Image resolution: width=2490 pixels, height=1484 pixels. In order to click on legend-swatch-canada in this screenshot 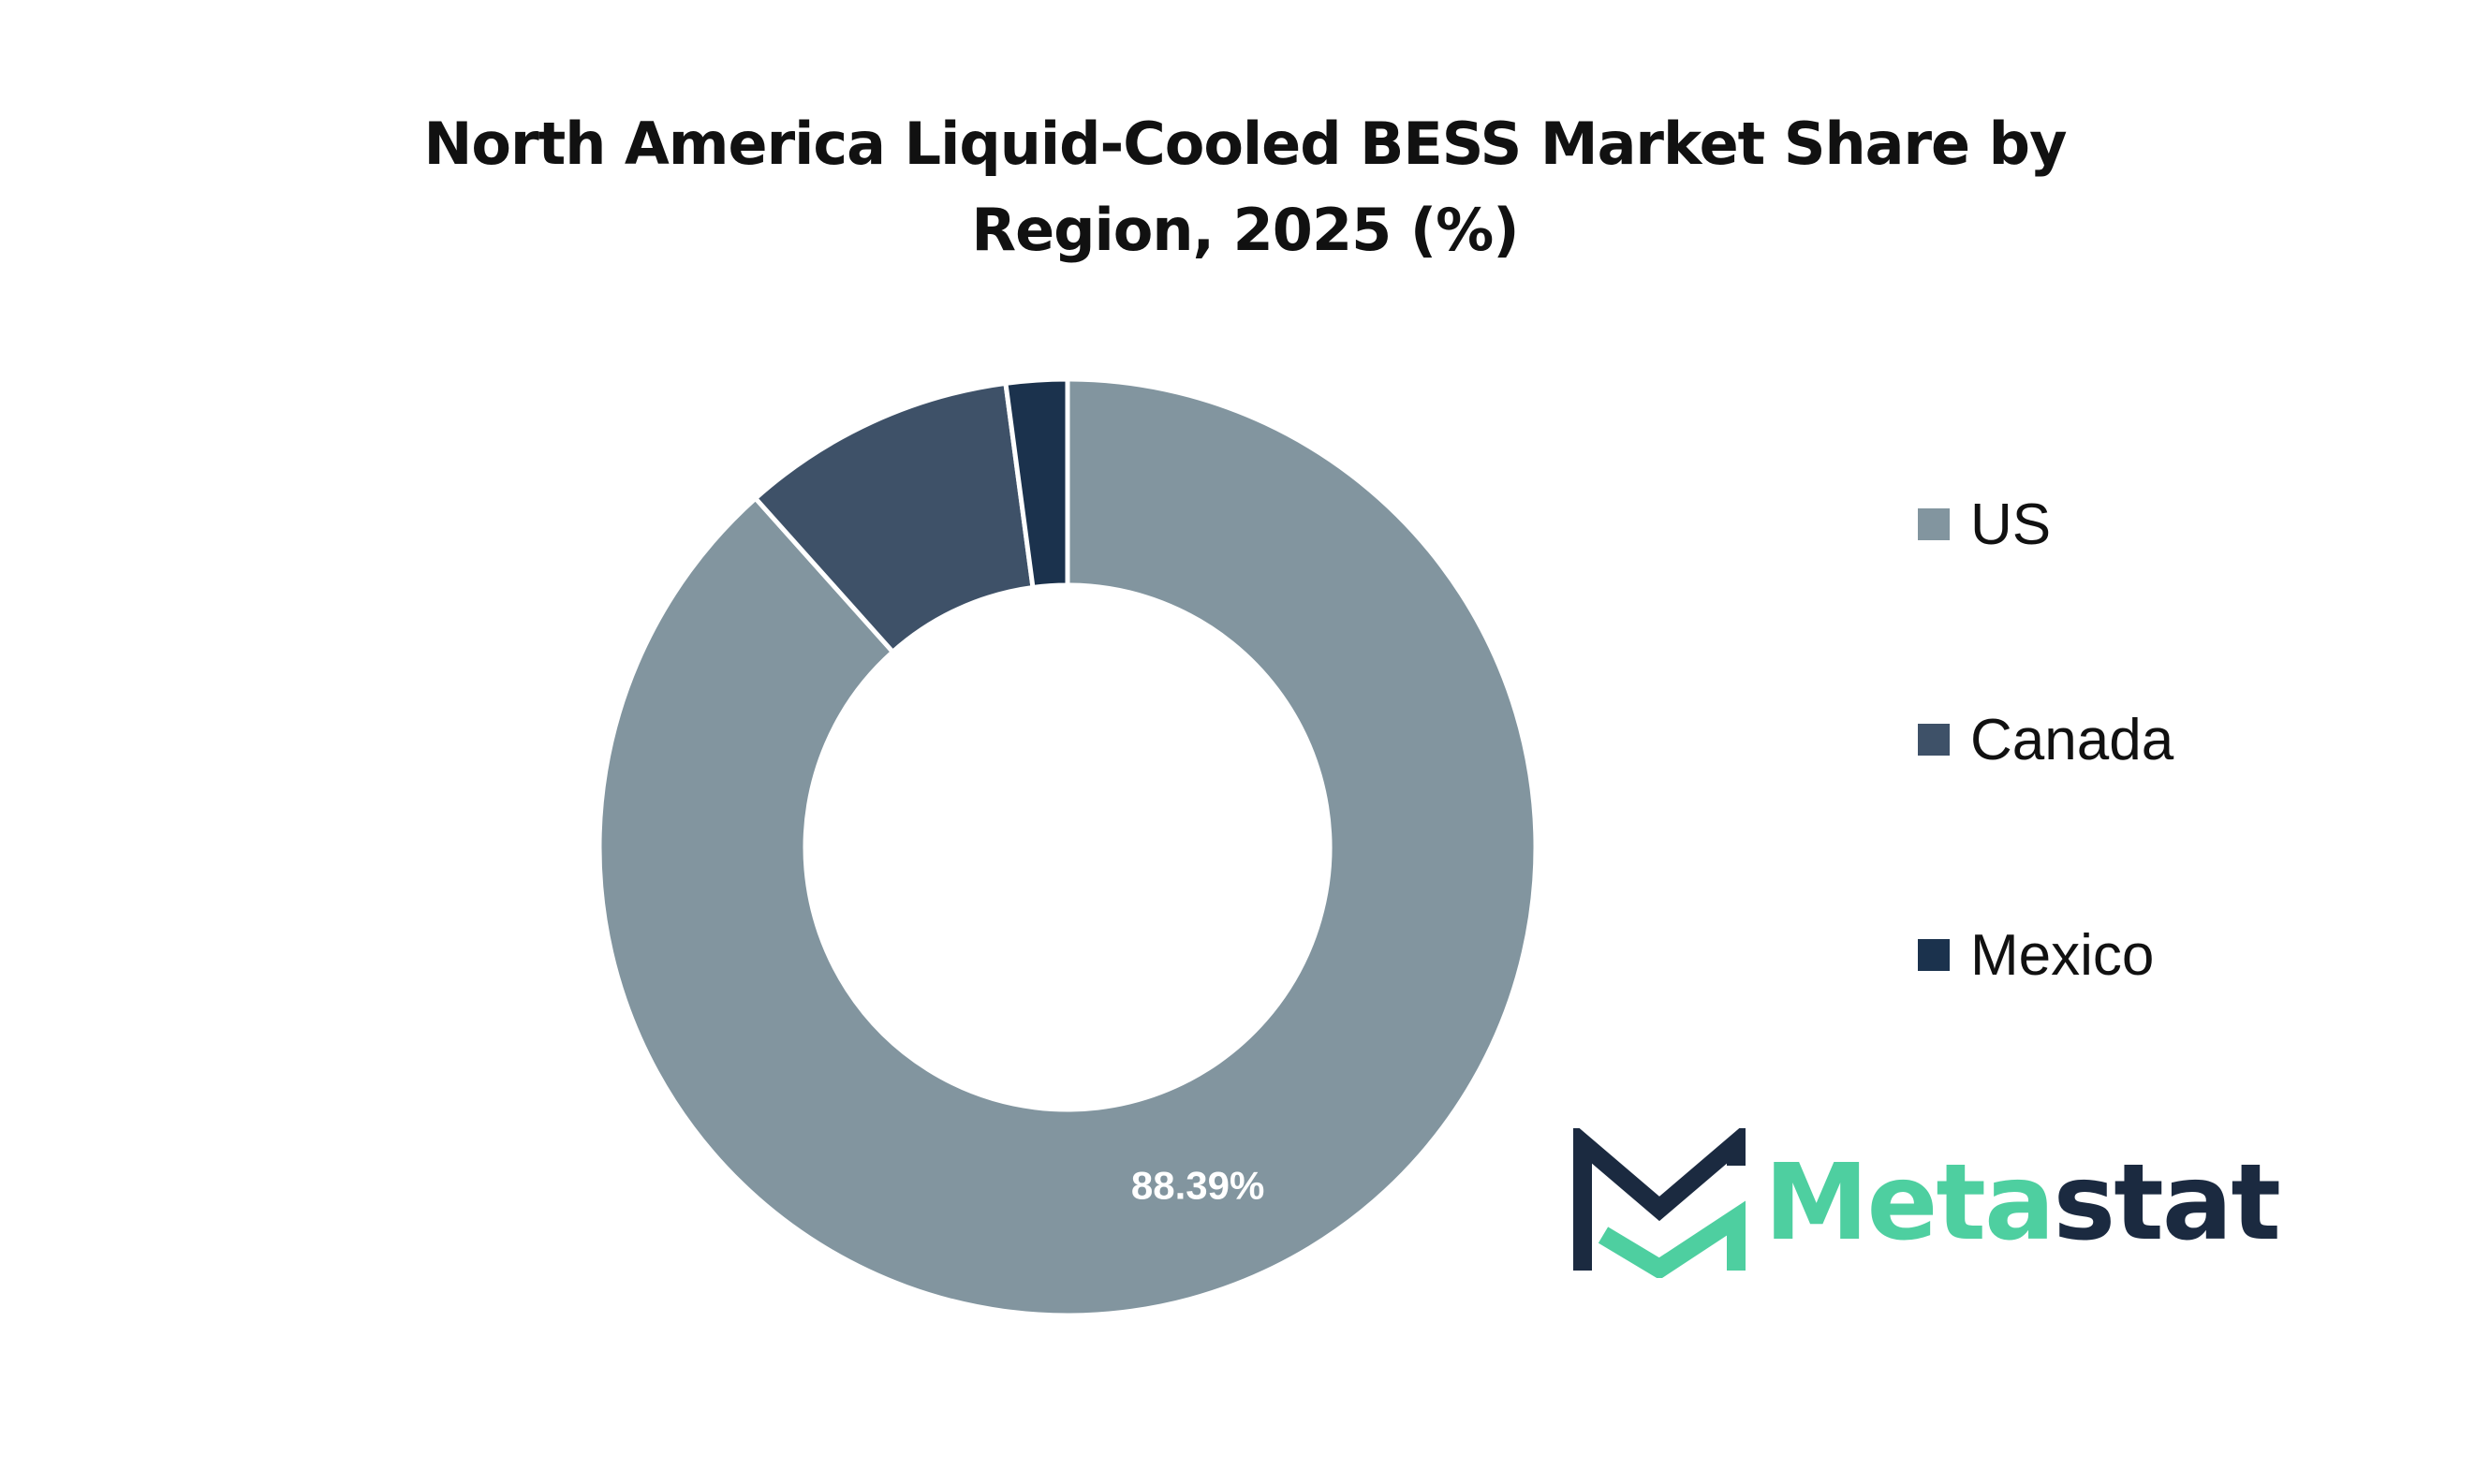, I will do `click(1934, 740)`.